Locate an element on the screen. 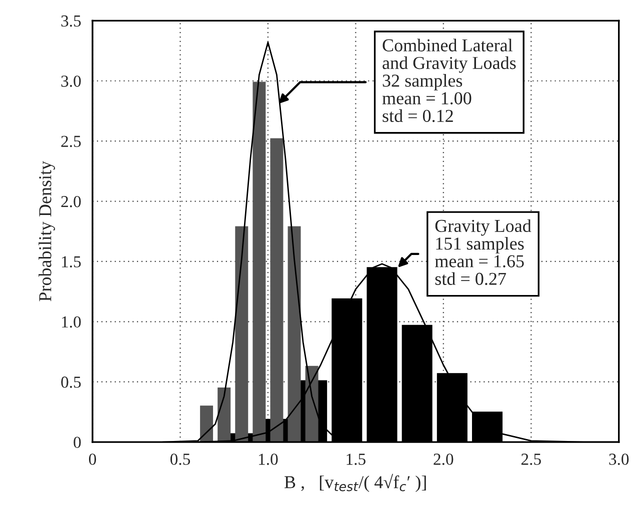 This screenshot has height=517, width=638. x-tick-label: 1.0 is located at coordinates (268, 459).